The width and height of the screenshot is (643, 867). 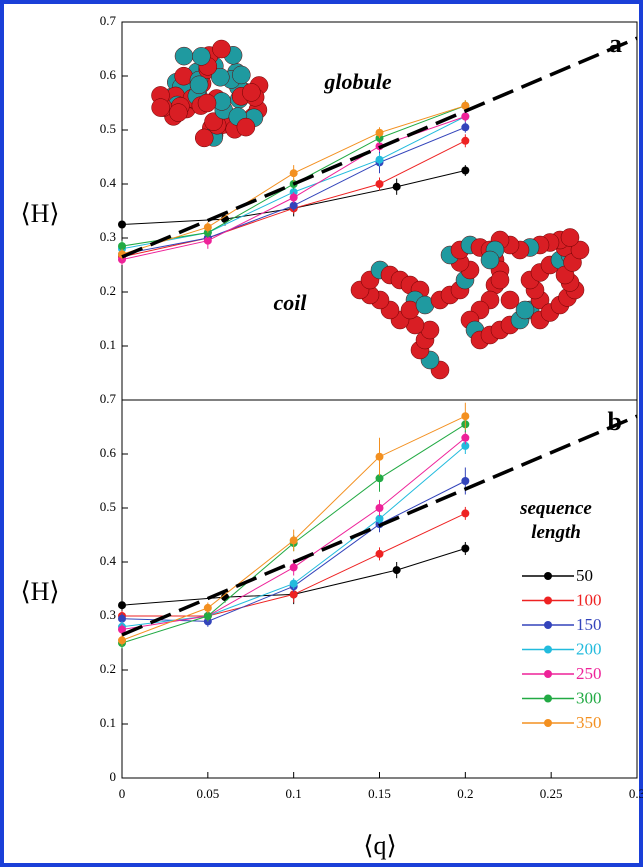 I want to click on x-tick-label: 0.3, so click(x=636, y=793).